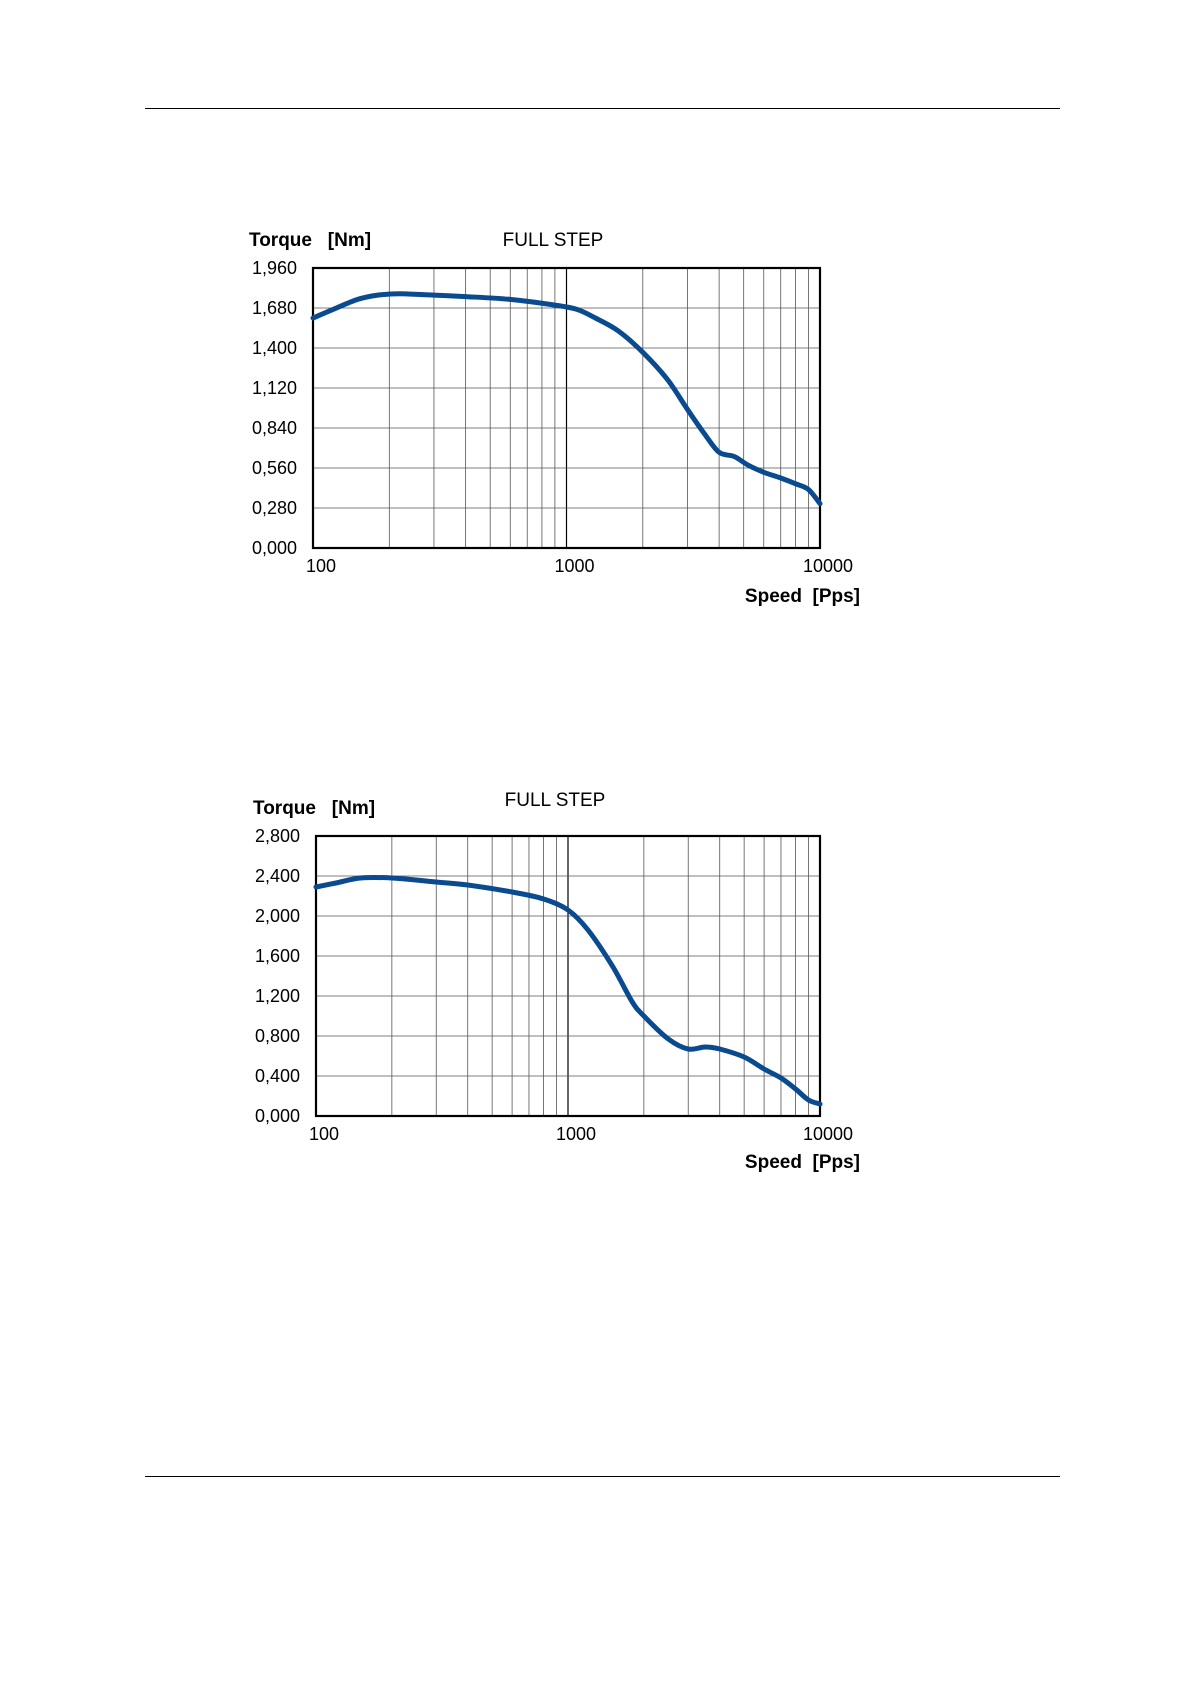  I want to click on chart-1-y-axis-label: Torque [Nm], so click(310, 240).